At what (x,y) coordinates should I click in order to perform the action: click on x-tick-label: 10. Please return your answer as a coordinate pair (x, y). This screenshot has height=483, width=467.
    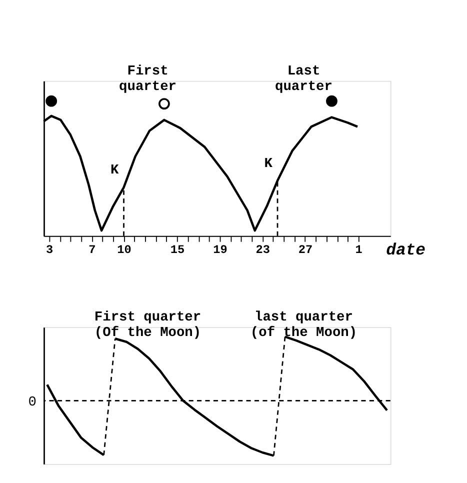
    Looking at the image, I should click on (124, 249).